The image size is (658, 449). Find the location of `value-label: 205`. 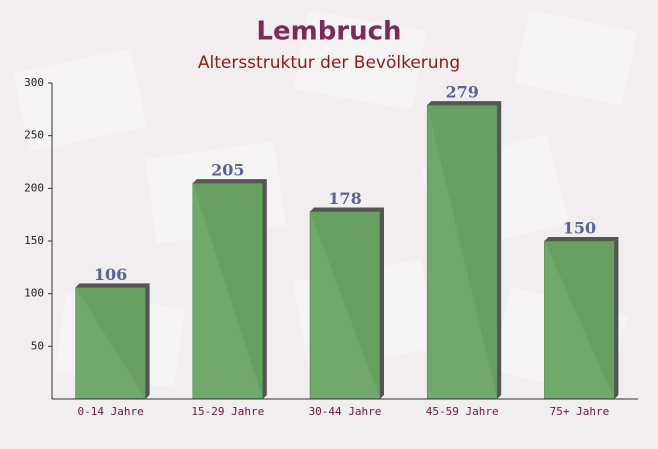

value-label: 205 is located at coordinates (227, 170).